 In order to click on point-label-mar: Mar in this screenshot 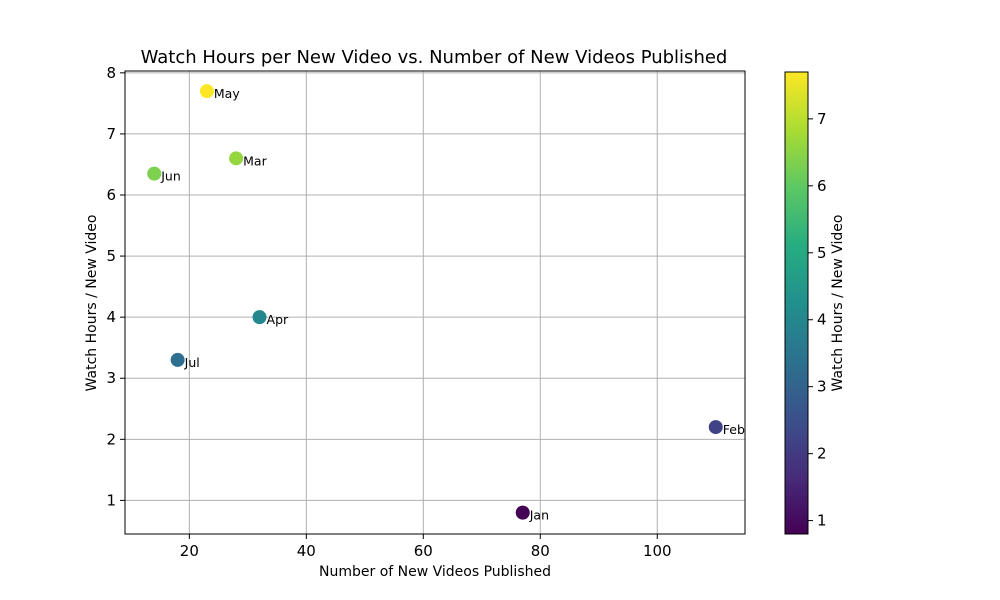, I will do `click(255, 160)`.